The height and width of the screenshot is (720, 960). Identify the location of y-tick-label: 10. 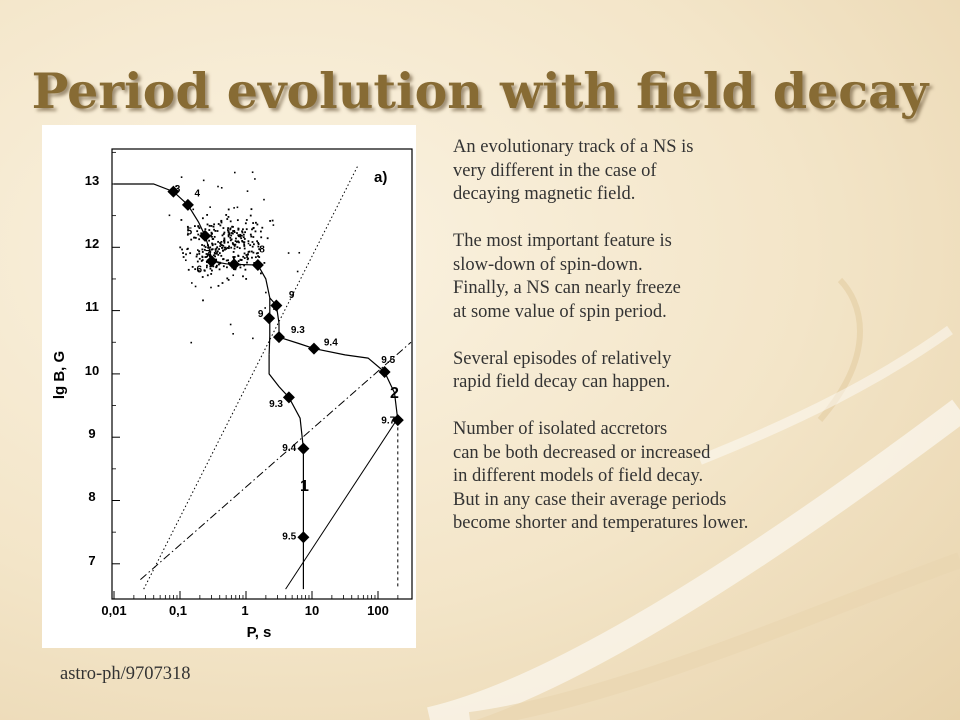
(92, 370).